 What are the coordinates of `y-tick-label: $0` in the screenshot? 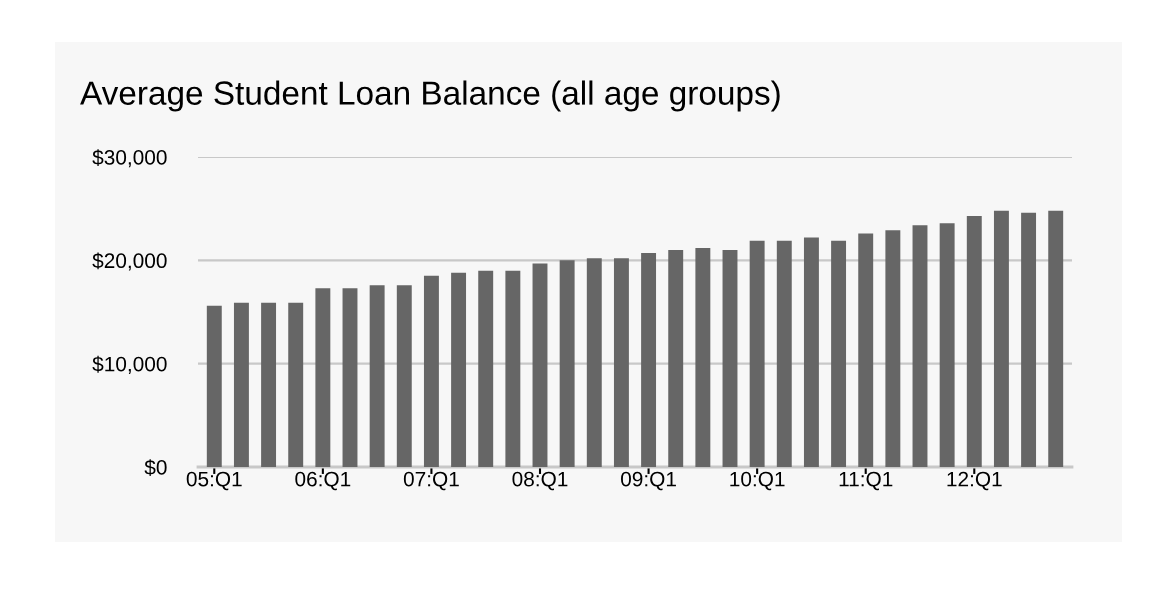 It's located at (155, 467).